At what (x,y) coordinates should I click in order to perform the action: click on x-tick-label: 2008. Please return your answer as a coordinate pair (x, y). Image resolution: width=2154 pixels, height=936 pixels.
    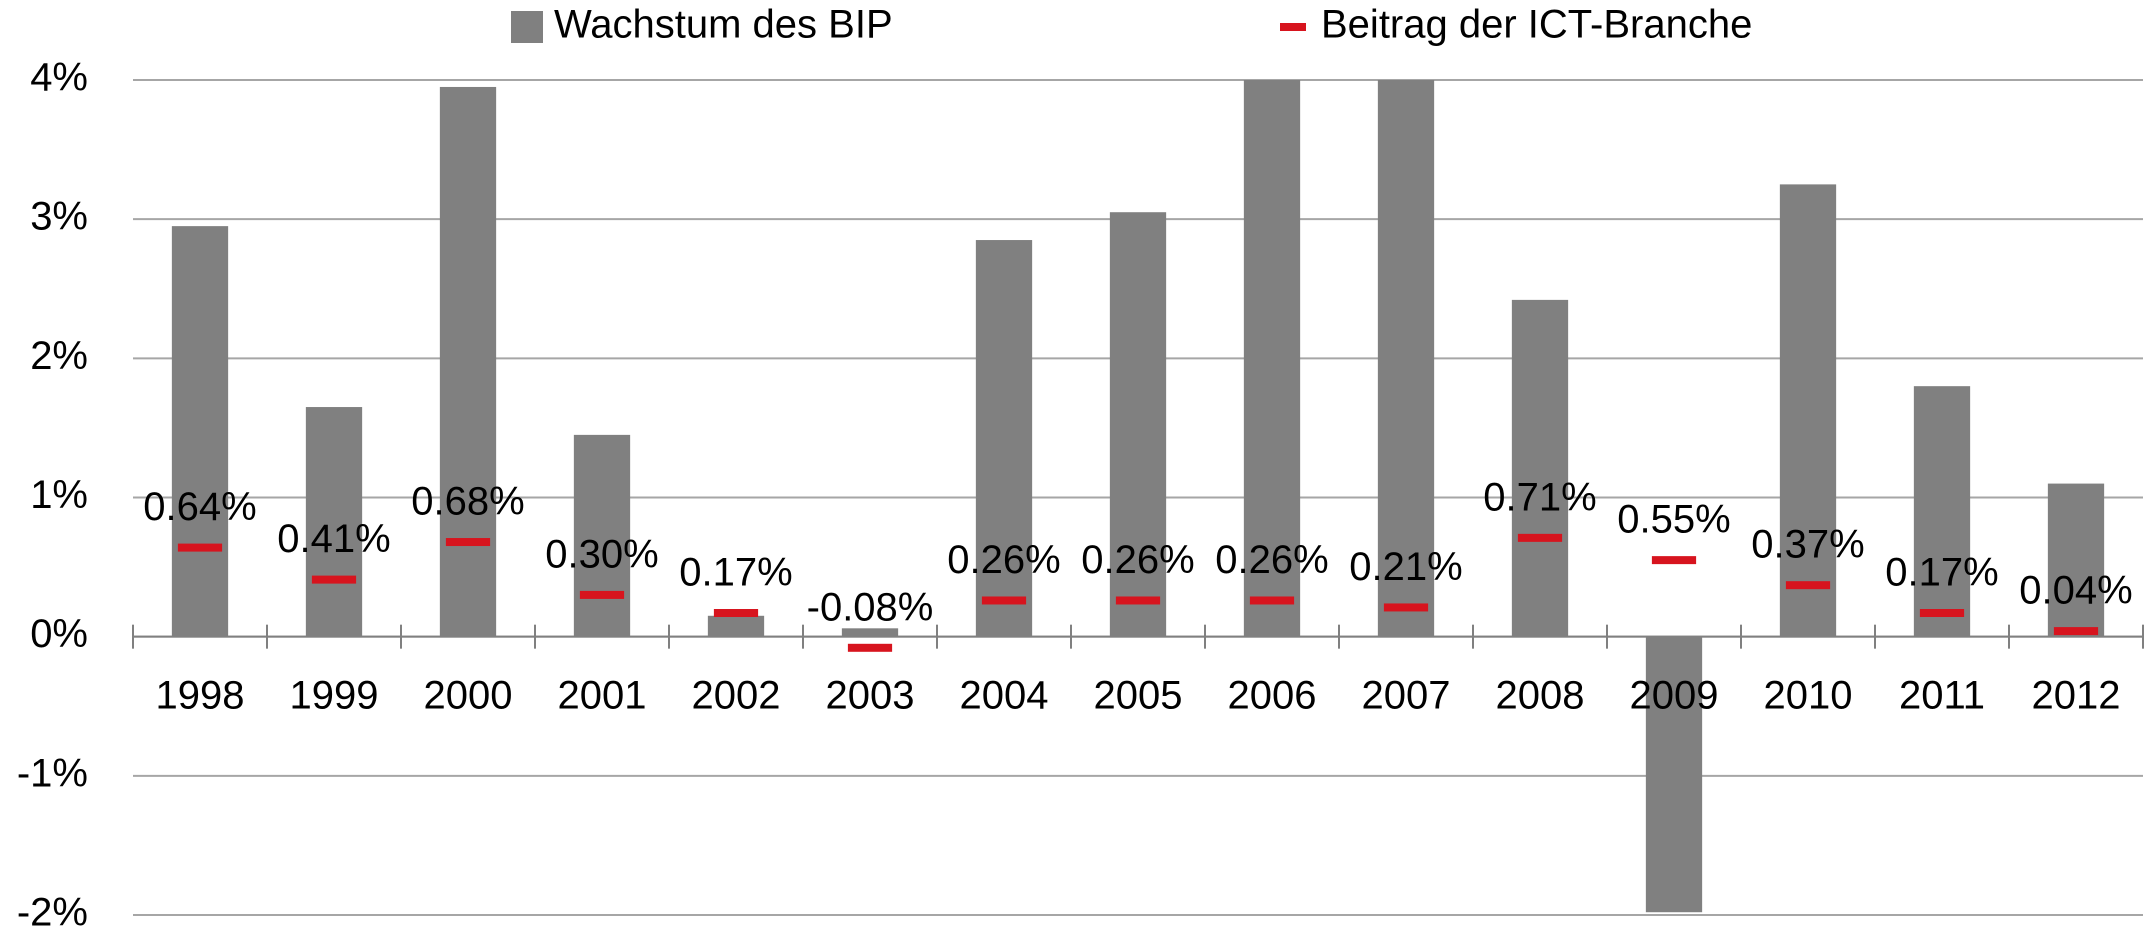
    Looking at the image, I should click on (1540, 696).